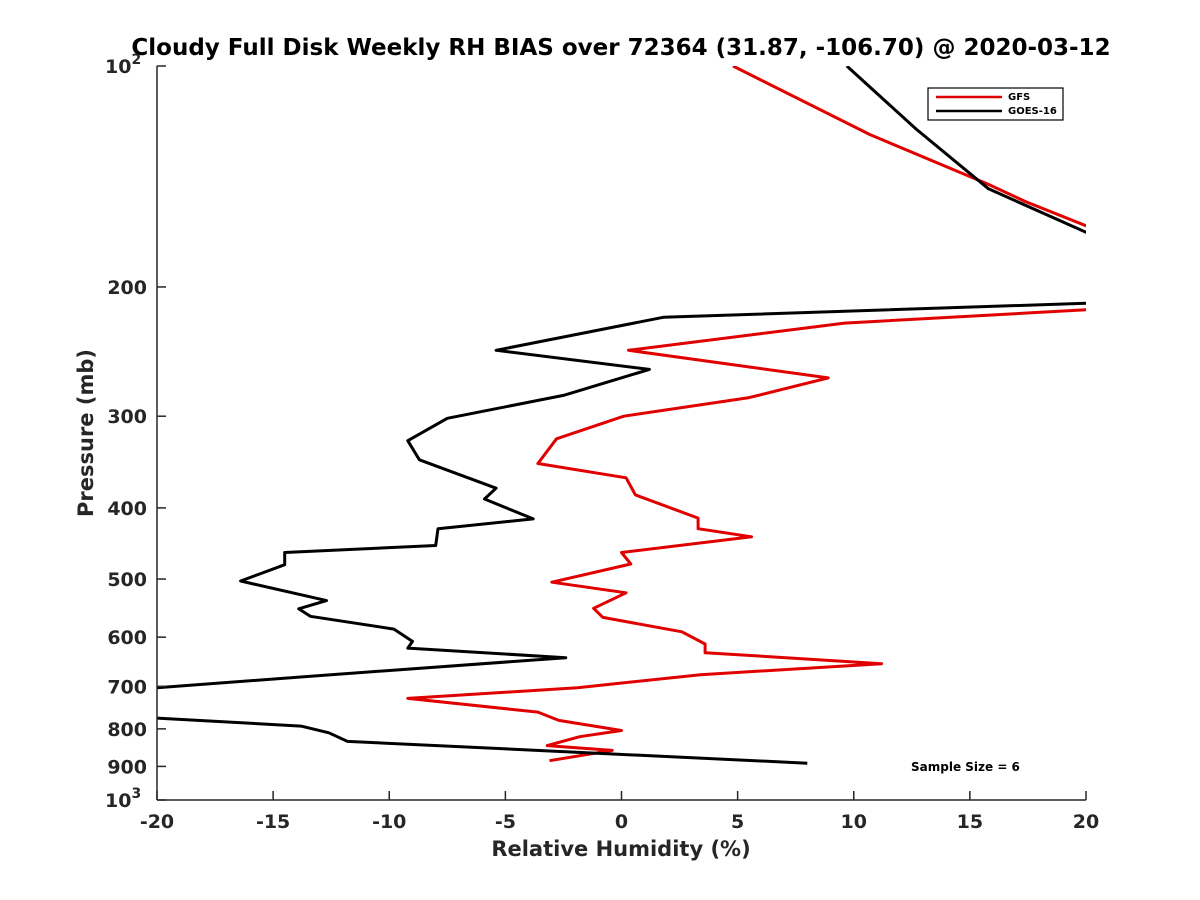  Describe the element at coordinates (127, 638) in the screenshot. I see `y-tick-label: 600` at that location.